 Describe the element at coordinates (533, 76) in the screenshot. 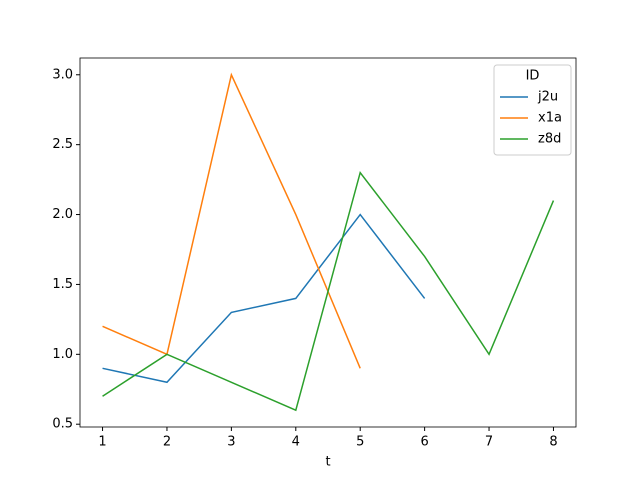

I see `legend-title: ID` at that location.